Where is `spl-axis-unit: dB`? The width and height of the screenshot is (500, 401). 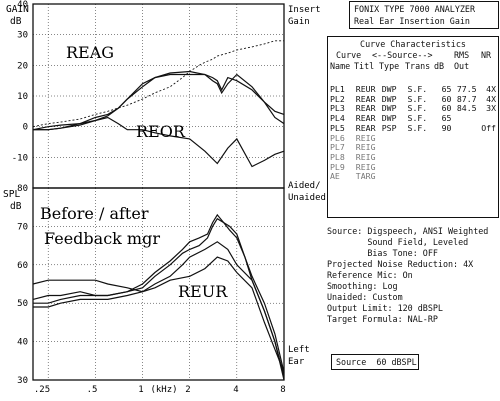 spl-axis-unit: dB is located at coordinates (16, 206).